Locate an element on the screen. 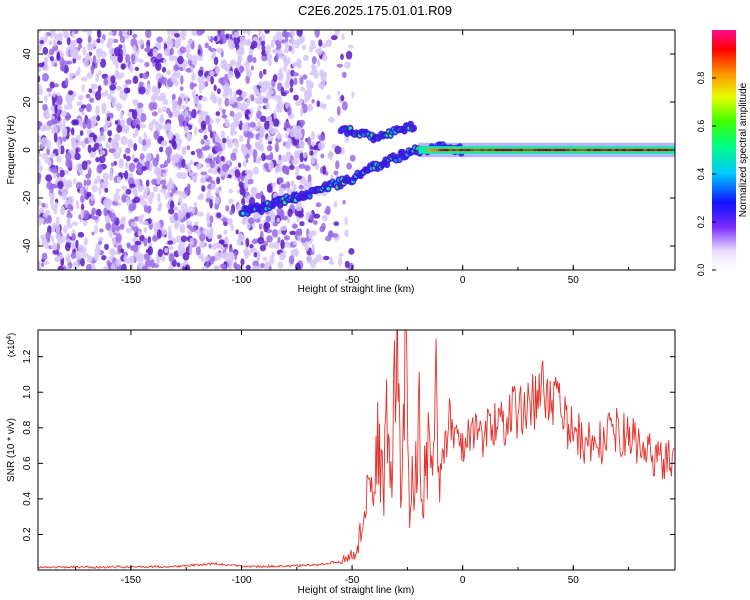 The image size is (750, 600). snr-scale-prefix: (x10 is located at coordinates (11, 349).